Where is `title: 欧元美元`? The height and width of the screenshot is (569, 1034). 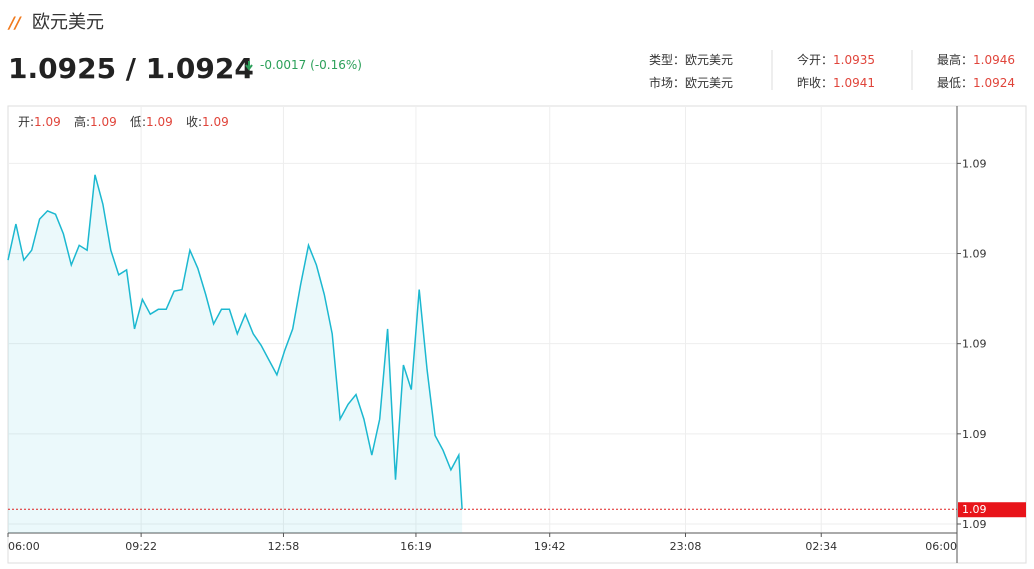
title: 欧元美元 is located at coordinates (68, 22).